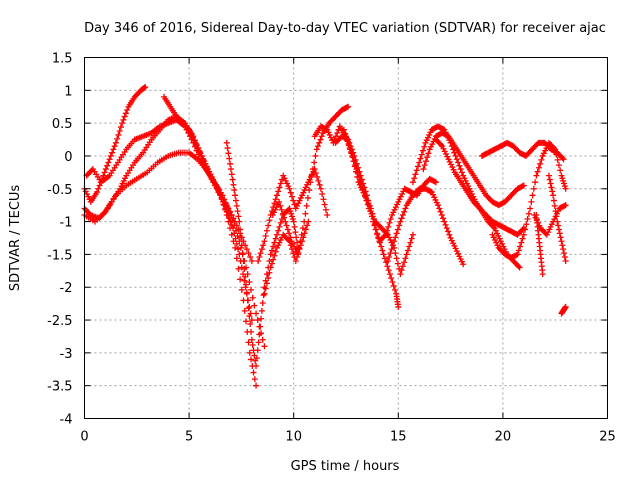 The image size is (640, 480). I want to click on y-tick-label: -4, so click(66, 420).